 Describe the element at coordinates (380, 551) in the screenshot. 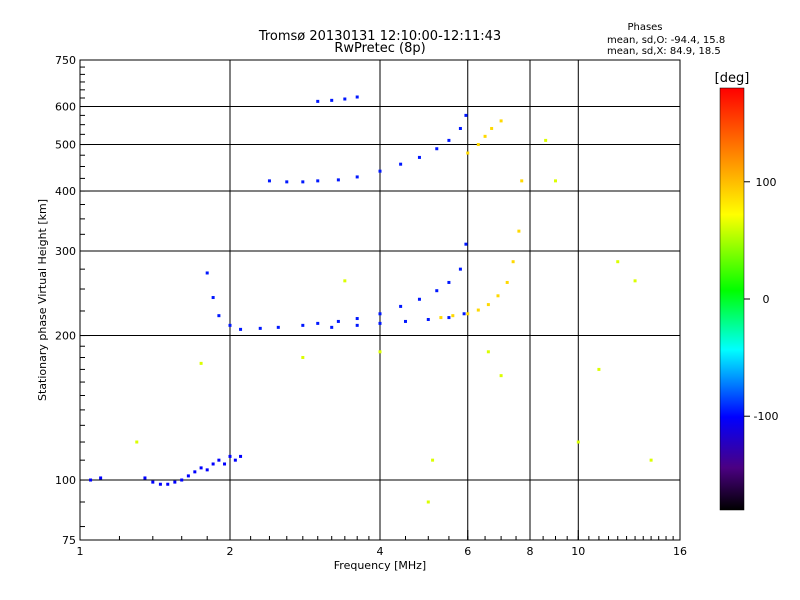

I see `x-tick-label: 4` at that location.